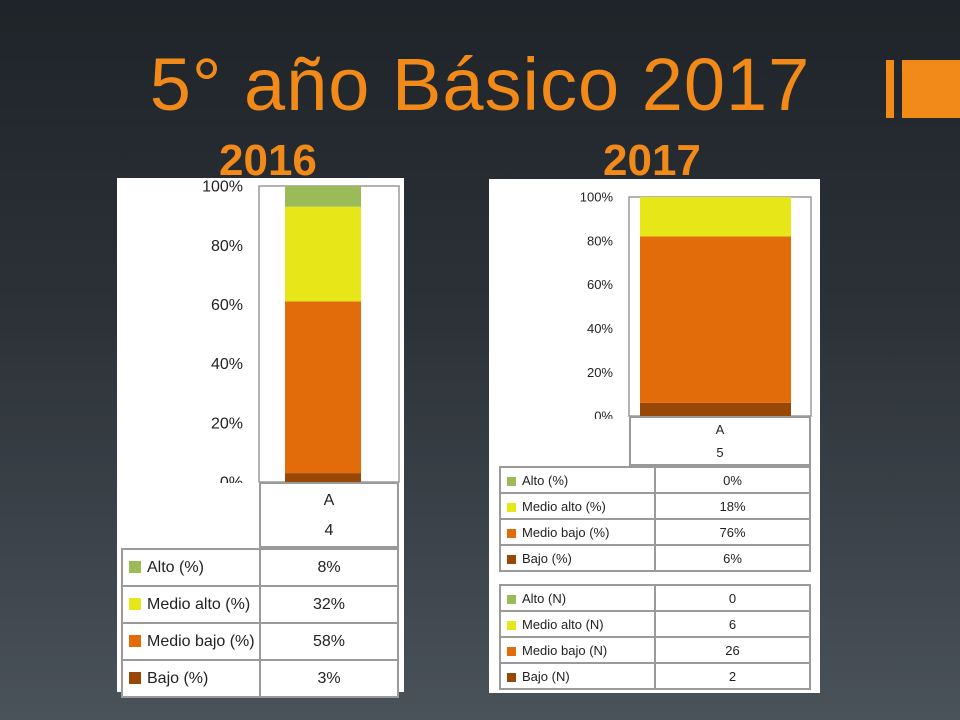  I want to click on table-row: Alto (%) 8%, so click(260, 567).